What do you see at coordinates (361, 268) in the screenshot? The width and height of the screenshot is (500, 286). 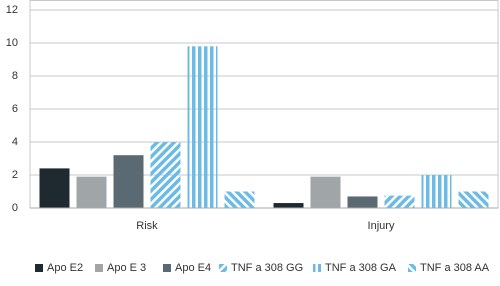 I see `legend-label: TNF a 308 GA` at bounding box center [361, 268].